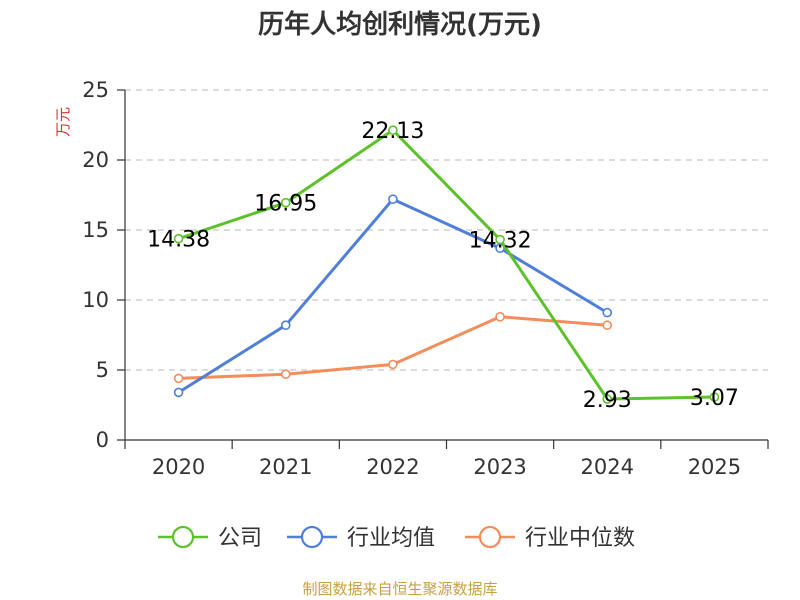  I want to click on legend: 公司 行业均值 行业中位数, so click(396, 538).